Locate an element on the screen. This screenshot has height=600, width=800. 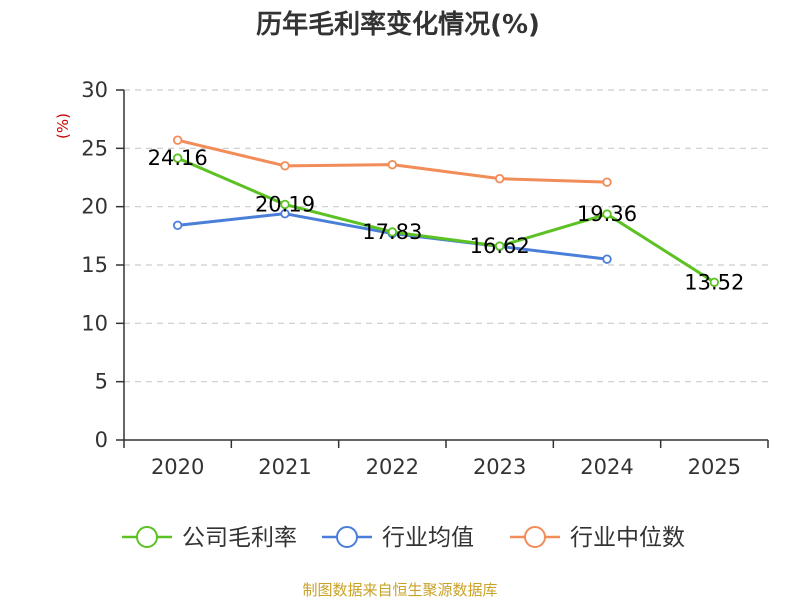
data-label: 24.16 is located at coordinates (178, 158).